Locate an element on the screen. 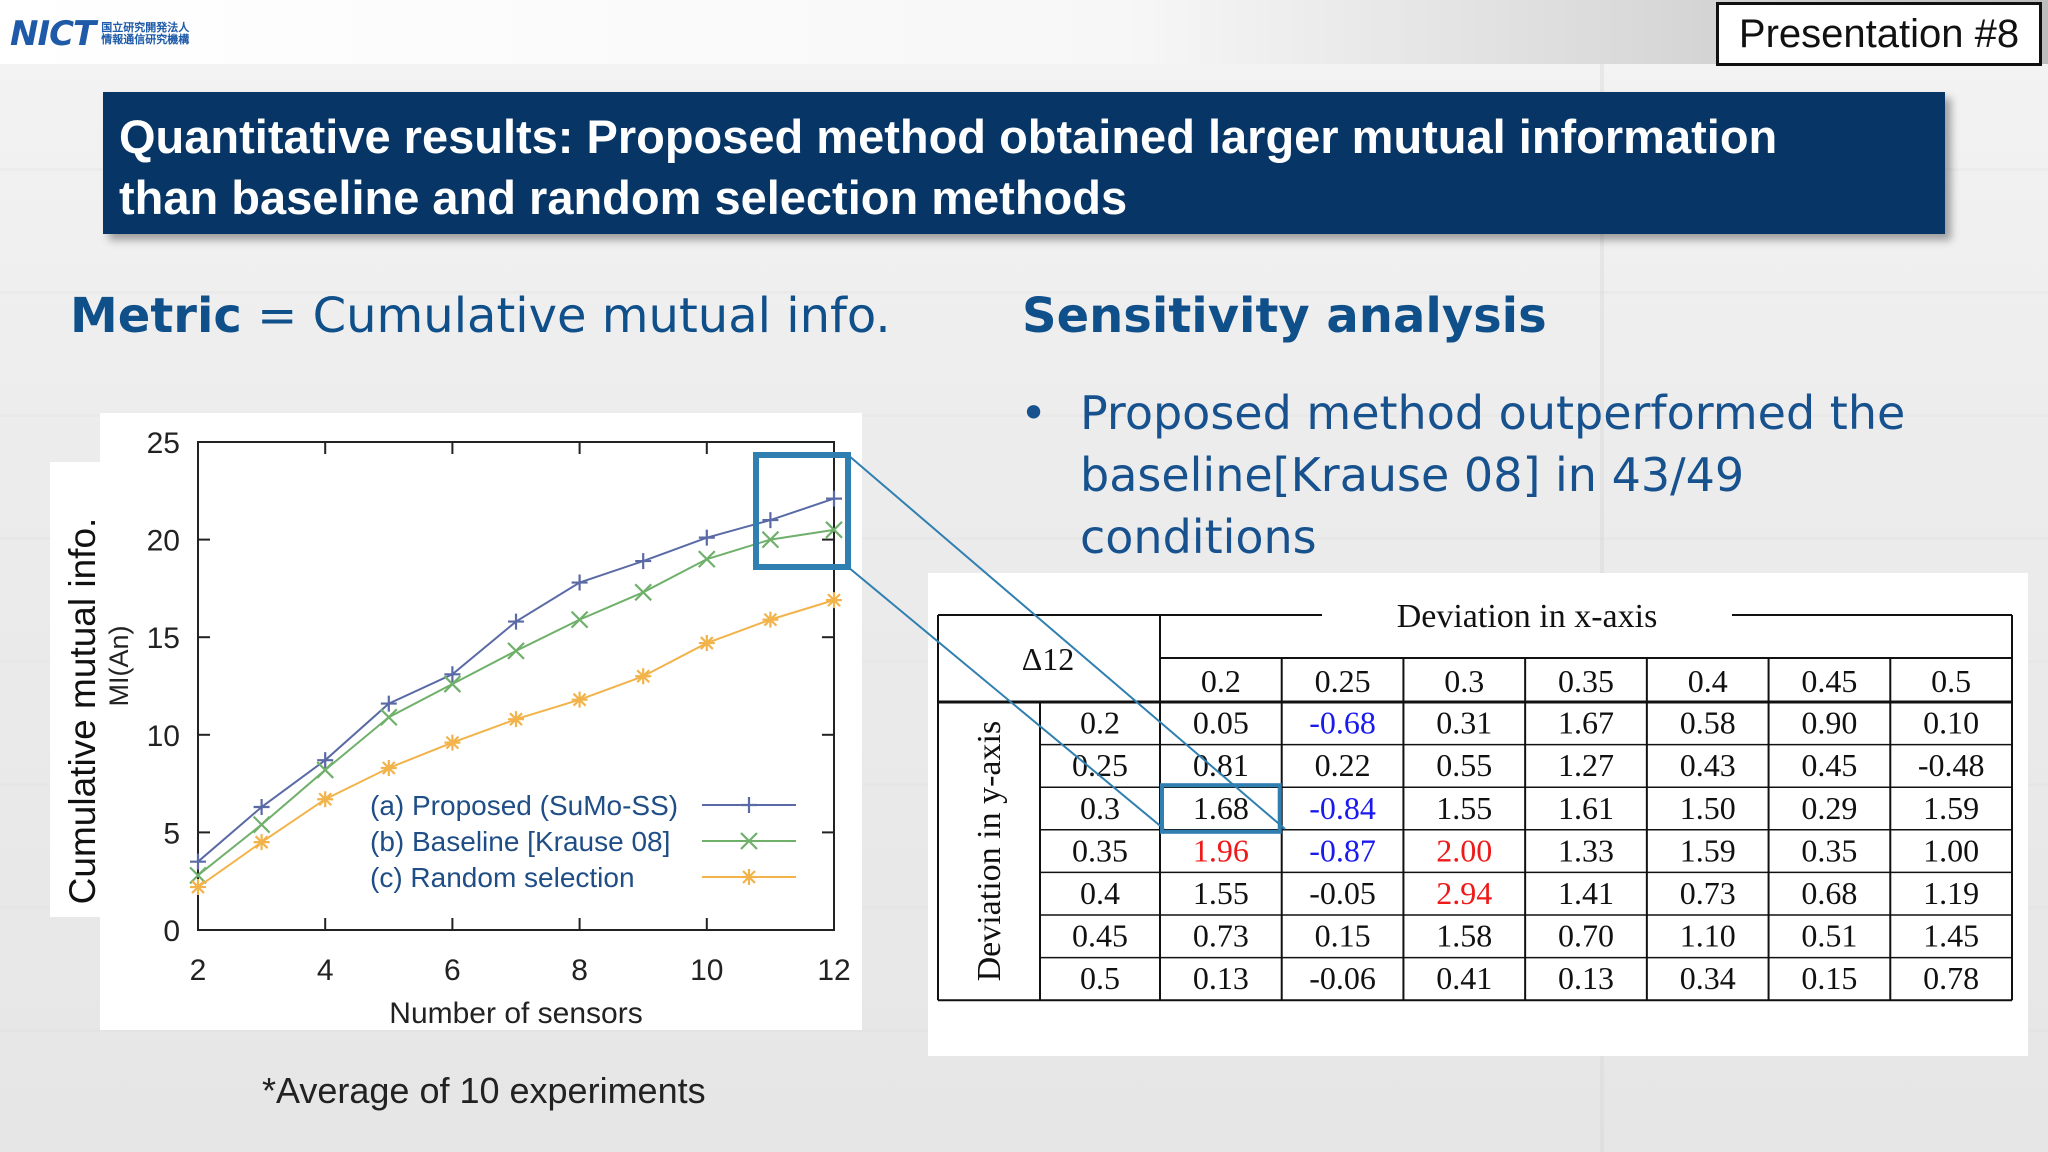  row-label: 0.3 is located at coordinates (1100, 808).